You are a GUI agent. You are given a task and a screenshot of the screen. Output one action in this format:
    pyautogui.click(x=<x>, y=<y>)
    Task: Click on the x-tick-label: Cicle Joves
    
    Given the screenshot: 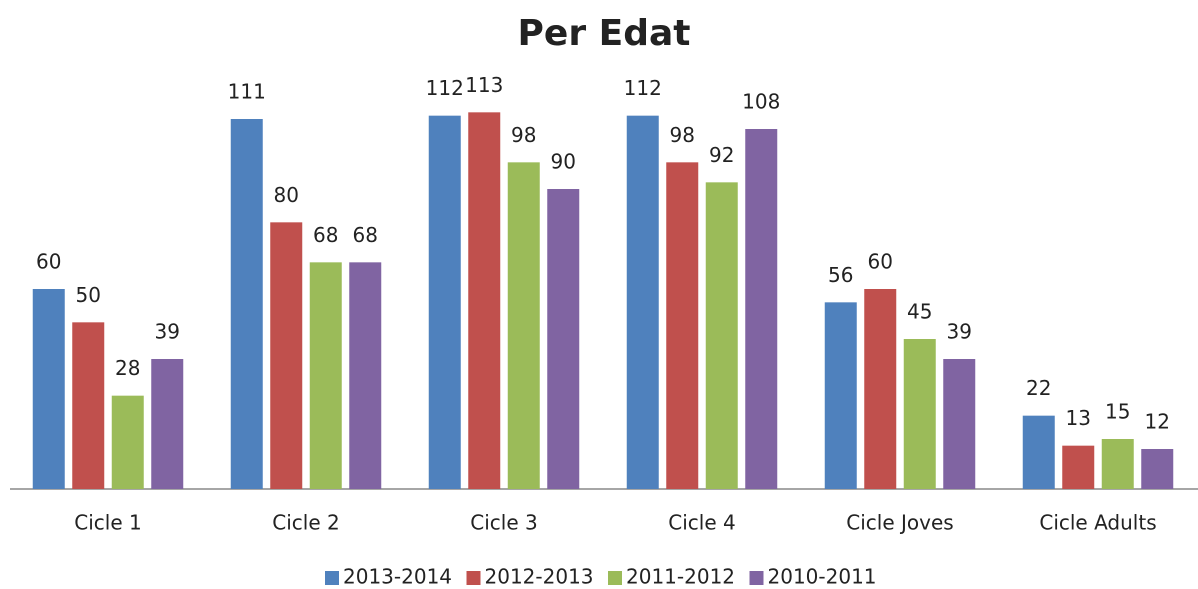 What is the action you would take?
    pyautogui.click(x=899, y=523)
    